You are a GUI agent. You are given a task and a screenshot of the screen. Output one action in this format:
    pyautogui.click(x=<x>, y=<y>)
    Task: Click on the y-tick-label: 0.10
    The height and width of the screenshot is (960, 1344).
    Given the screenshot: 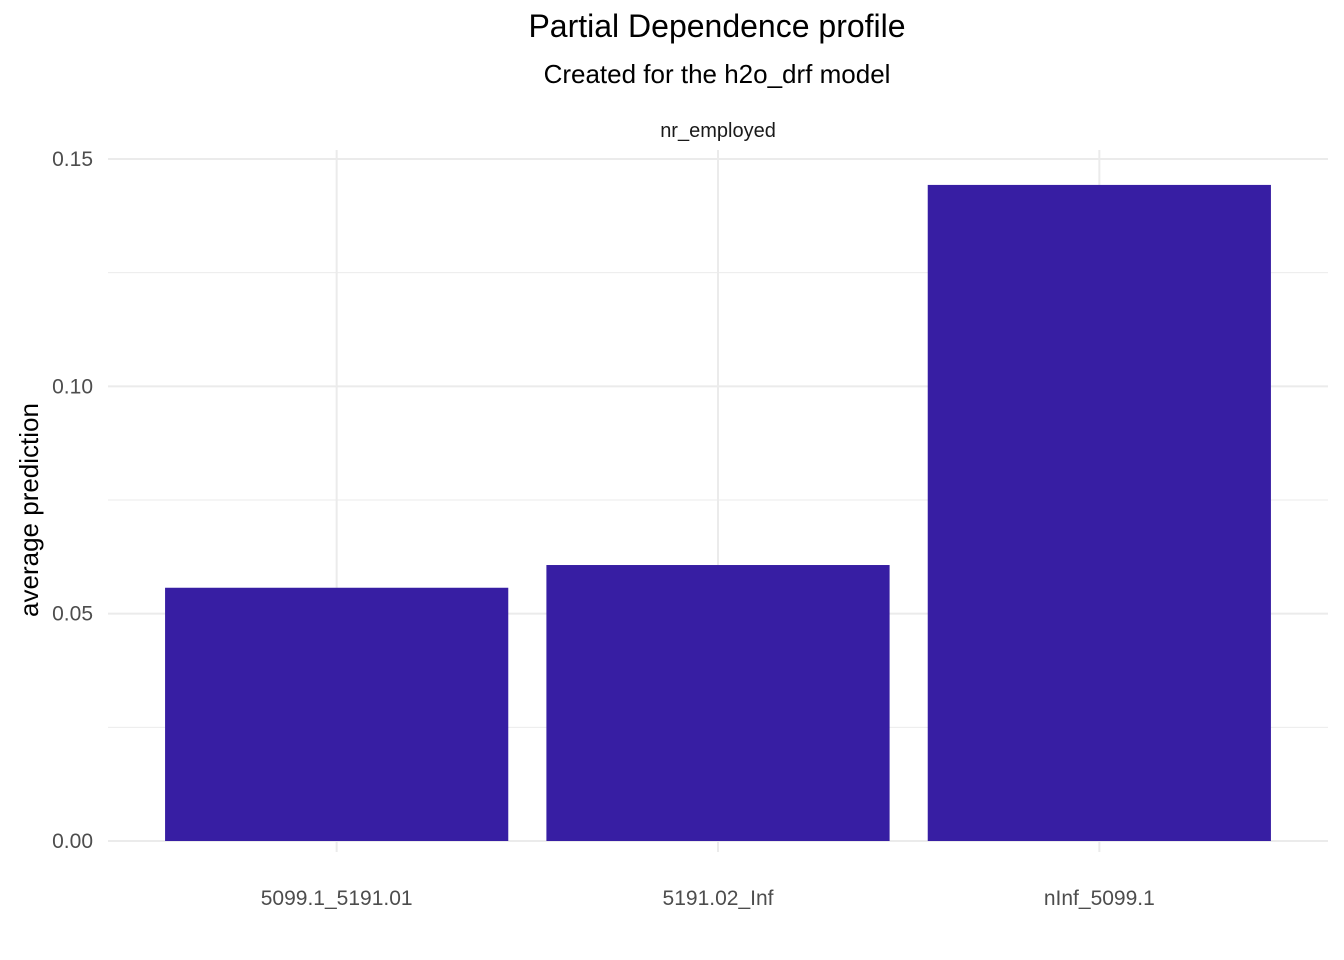 What is the action you would take?
    pyautogui.click(x=72, y=386)
    